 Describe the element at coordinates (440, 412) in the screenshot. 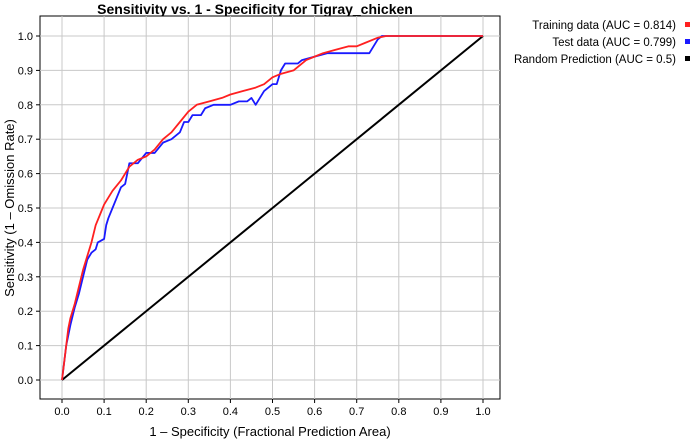

I see `x-tick-label: 0.9` at that location.